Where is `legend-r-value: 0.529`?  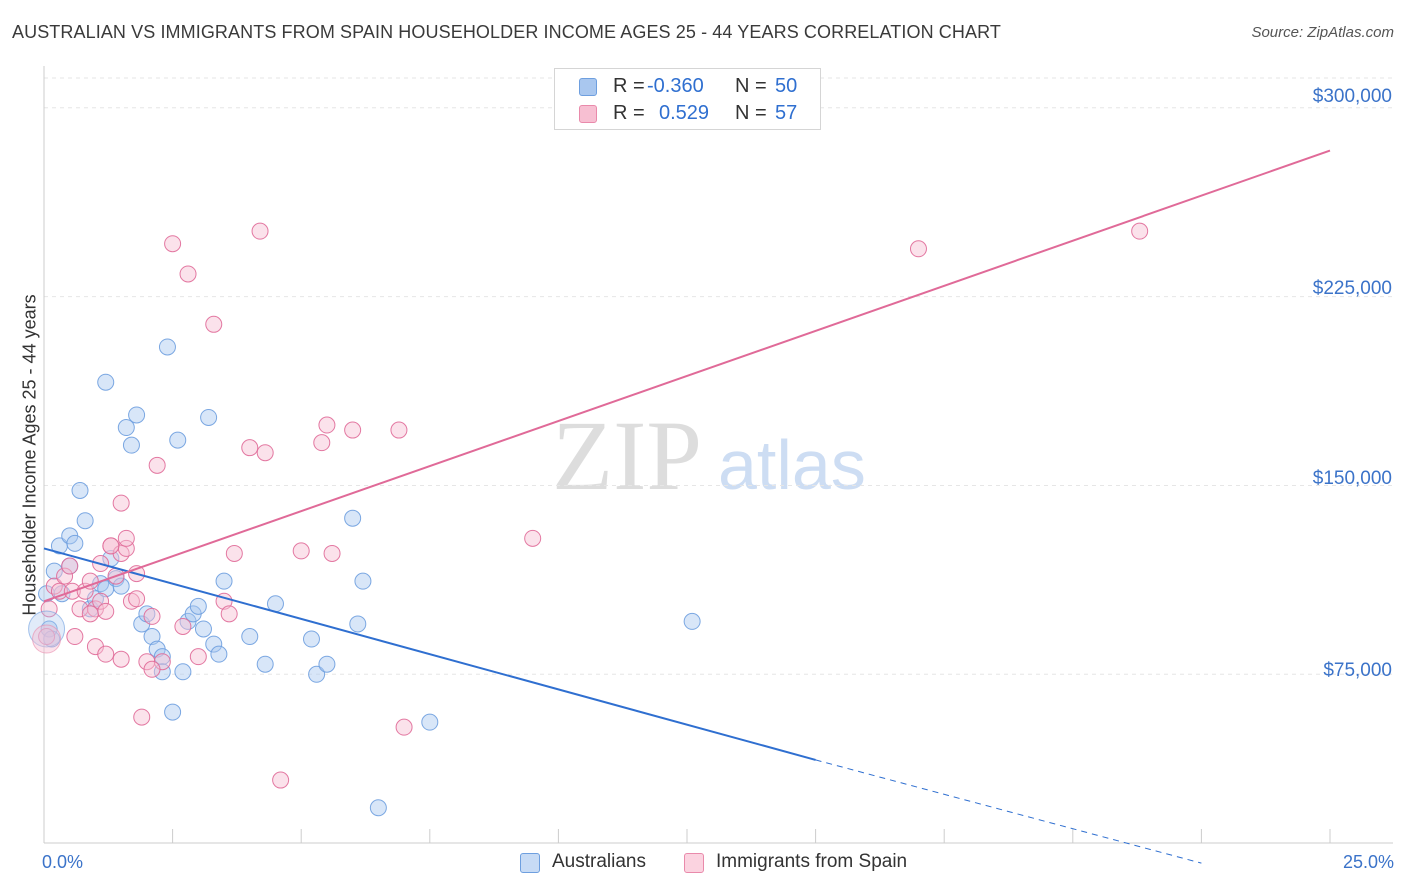 legend-r-value: 0.529 is located at coordinates (684, 113).